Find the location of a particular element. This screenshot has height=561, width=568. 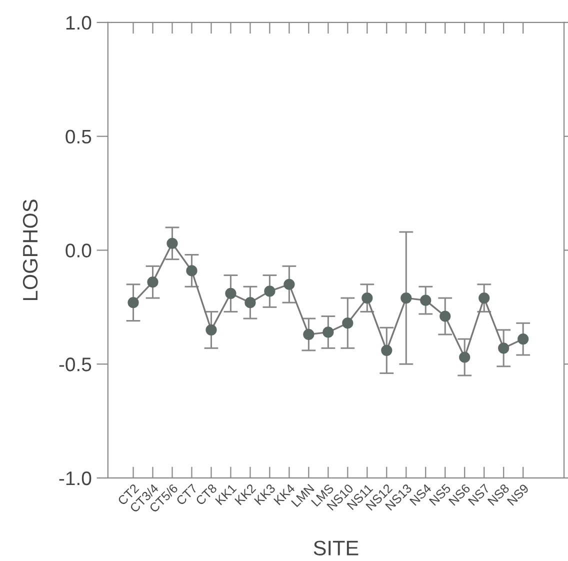

x-tick-label: CT7 is located at coordinates (187, 495).